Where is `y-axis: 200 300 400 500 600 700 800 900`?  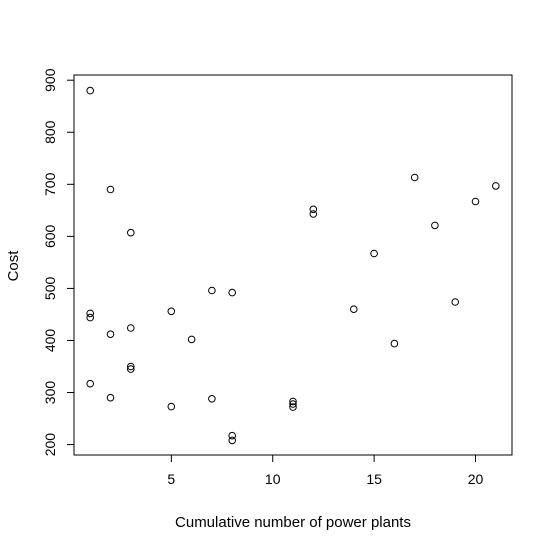 y-axis: 200 300 400 500 600 700 800 900 is located at coordinates (58, 262).